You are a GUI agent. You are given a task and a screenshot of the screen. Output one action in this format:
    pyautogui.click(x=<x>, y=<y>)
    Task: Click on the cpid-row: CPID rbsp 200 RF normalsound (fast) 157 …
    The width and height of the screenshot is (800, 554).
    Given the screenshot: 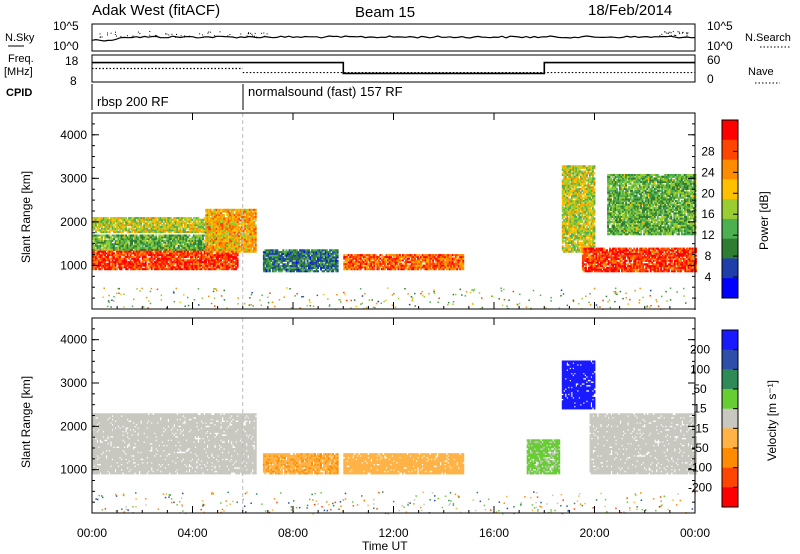 What is the action you would take?
    pyautogui.click(x=204, y=97)
    